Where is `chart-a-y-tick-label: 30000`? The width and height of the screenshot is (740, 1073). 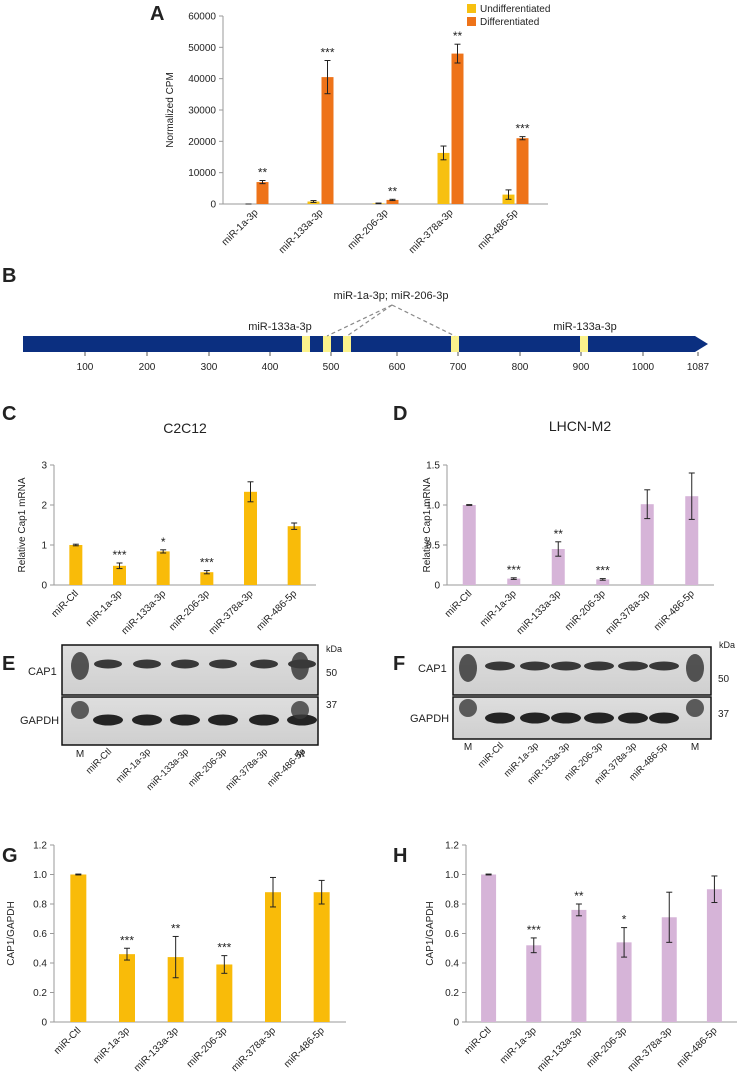
chart-a-y-tick-label: 30000 is located at coordinates (202, 111).